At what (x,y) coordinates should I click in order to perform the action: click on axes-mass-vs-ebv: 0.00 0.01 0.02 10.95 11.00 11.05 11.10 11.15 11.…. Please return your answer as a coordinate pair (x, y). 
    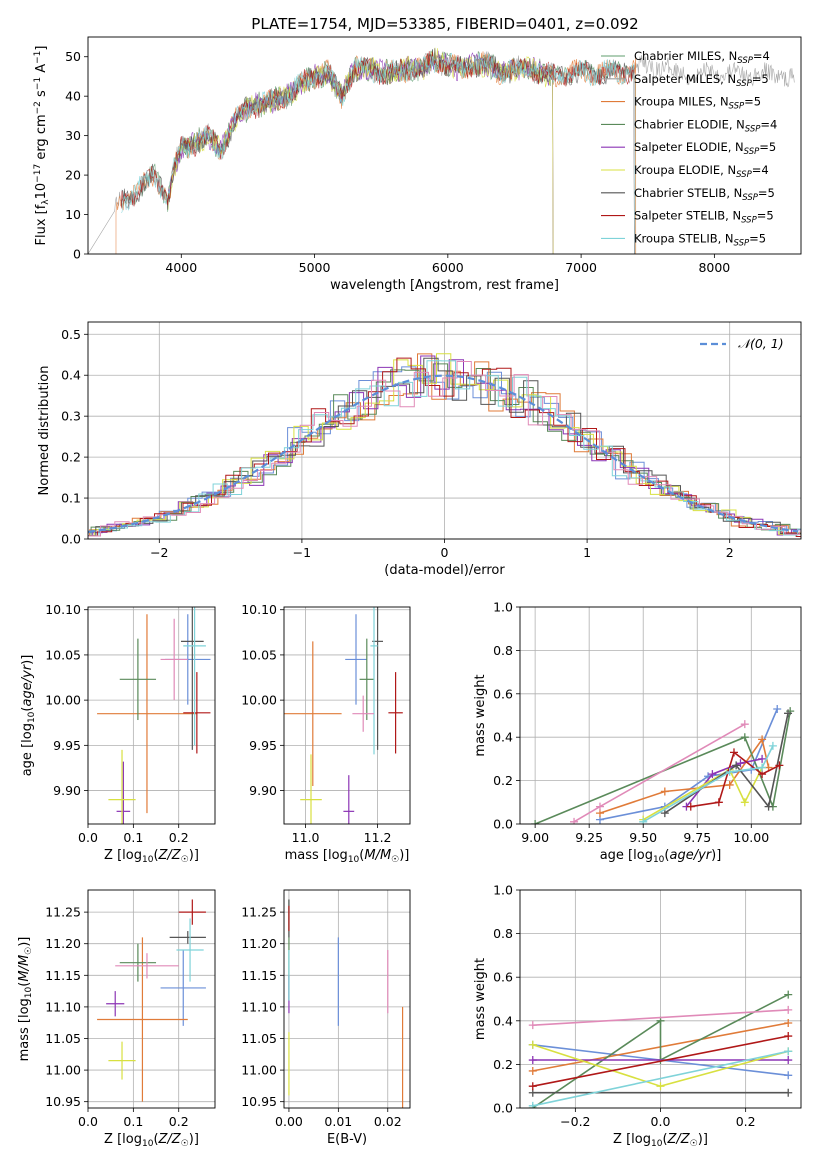
    Looking at the image, I should click on (326, 1018).